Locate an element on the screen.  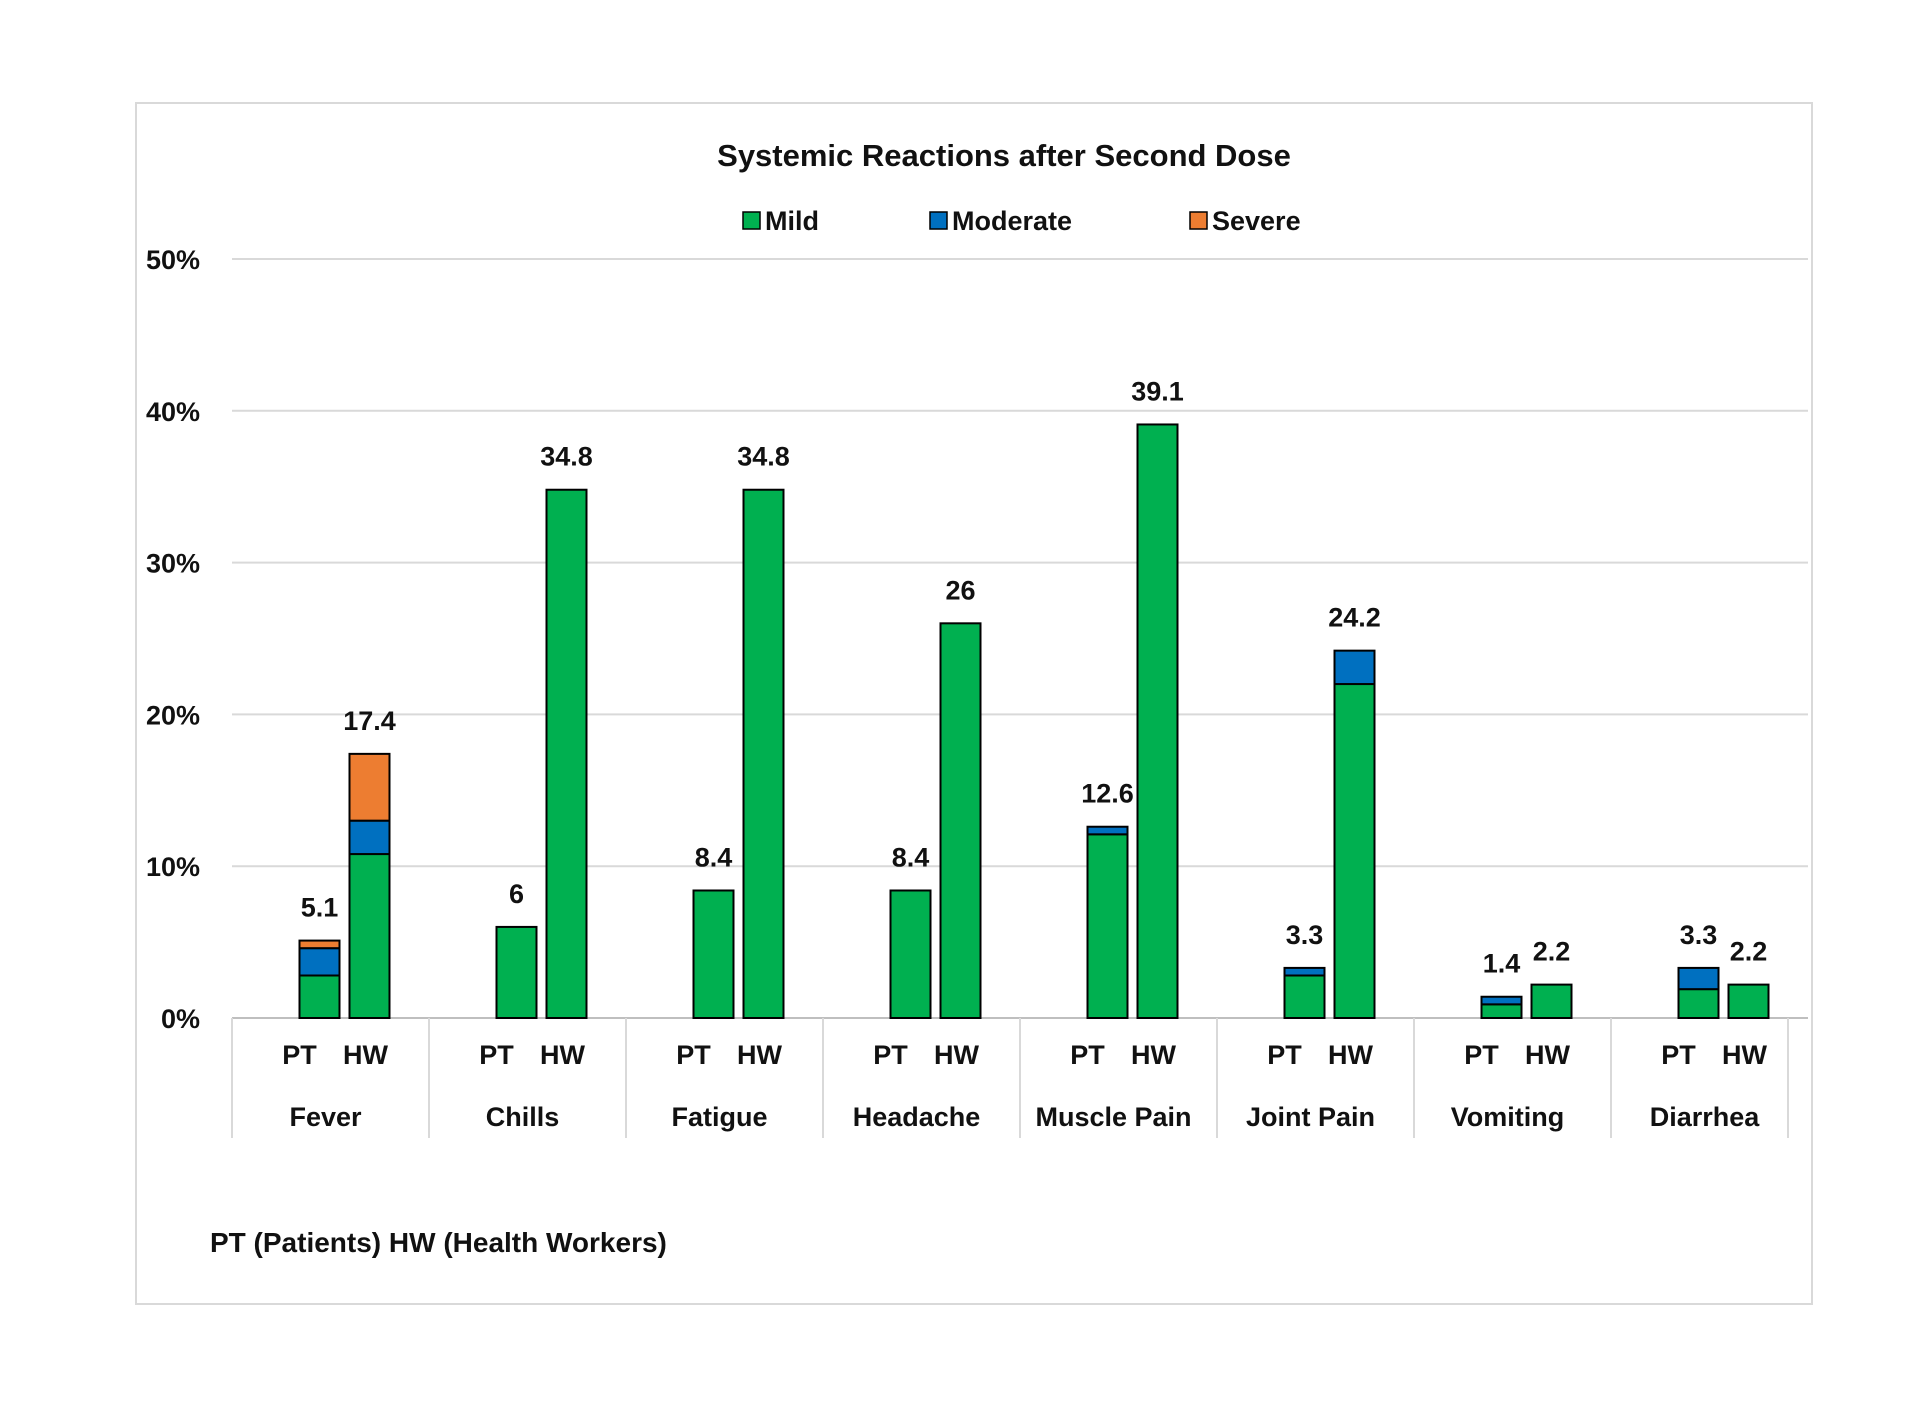
legend: Mild Moderate Severe is located at coordinates (1021, 221).